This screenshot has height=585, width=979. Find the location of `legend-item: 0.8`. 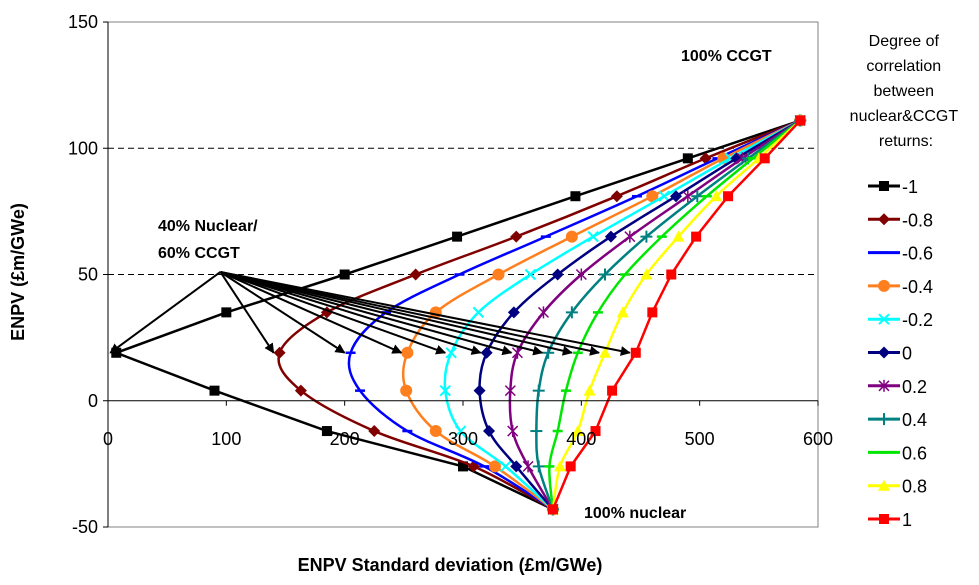

legend-item: 0.8 is located at coordinates (897, 487).